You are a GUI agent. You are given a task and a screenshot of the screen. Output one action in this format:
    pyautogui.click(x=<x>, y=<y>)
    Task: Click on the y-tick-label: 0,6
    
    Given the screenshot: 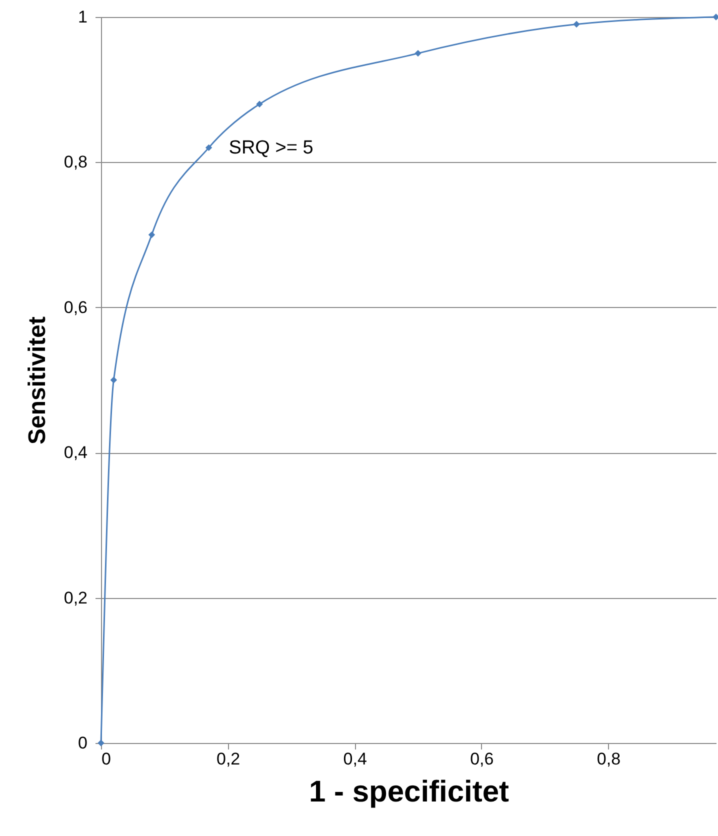 What is the action you would take?
    pyautogui.click(x=76, y=307)
    